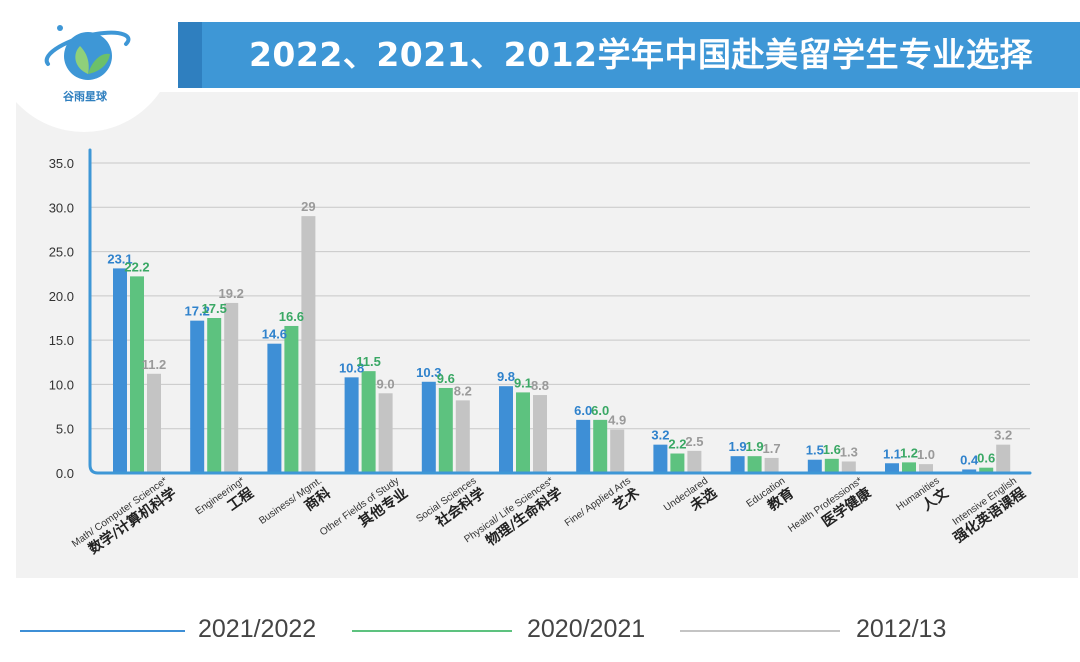  I want to click on data-label: 17.5, so click(214, 308).